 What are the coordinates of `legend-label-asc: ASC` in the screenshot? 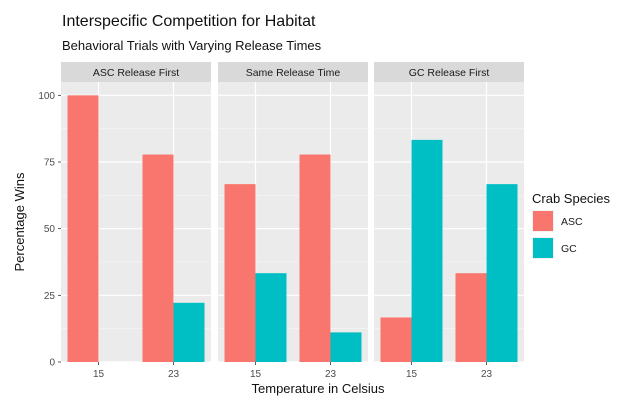 It's located at (572, 222).